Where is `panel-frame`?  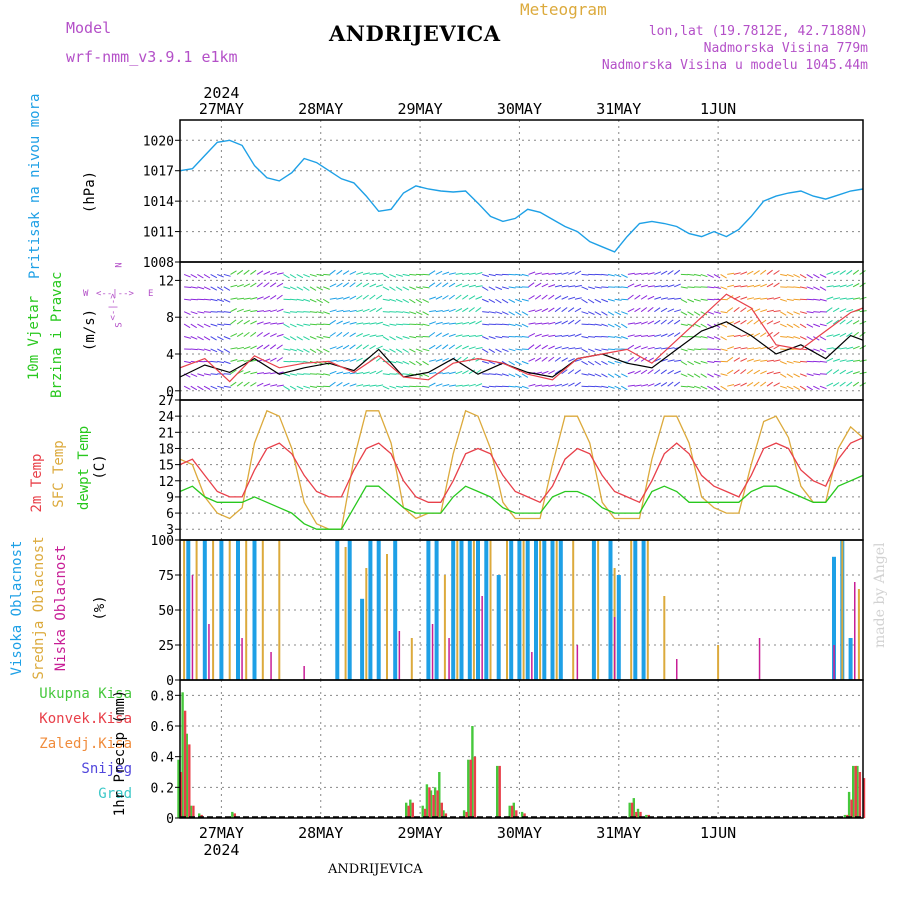 panel-frame is located at coordinates (521, 331).